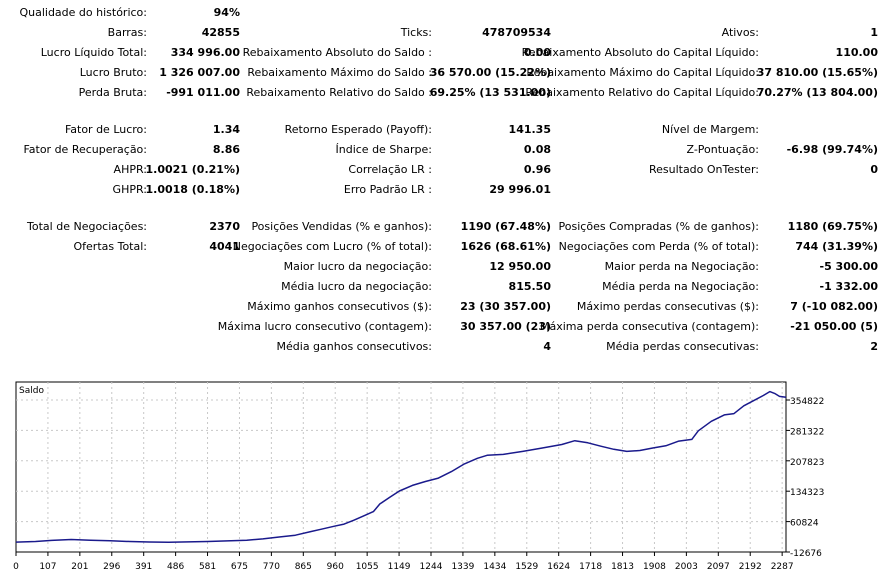 The width and height of the screenshot is (890, 583). What do you see at coordinates (520, 266) in the screenshot?
I see `stat-value: 12 950.00` at bounding box center [520, 266].